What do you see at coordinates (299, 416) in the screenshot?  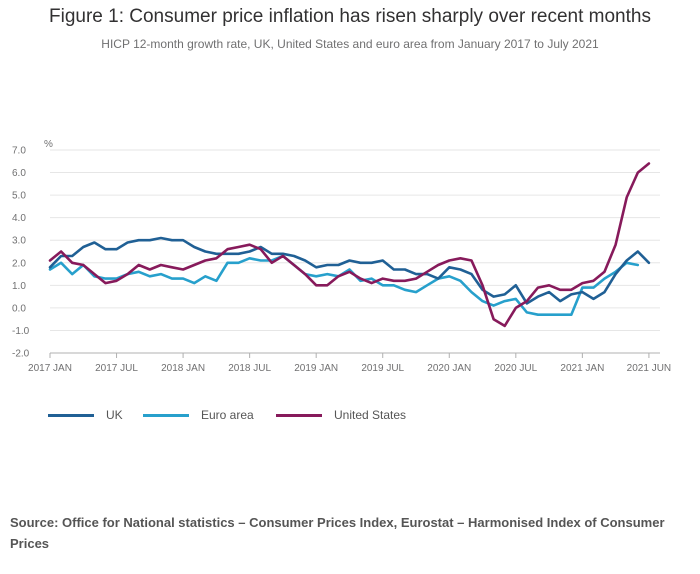 I see `legend-swatch-united-states` at bounding box center [299, 416].